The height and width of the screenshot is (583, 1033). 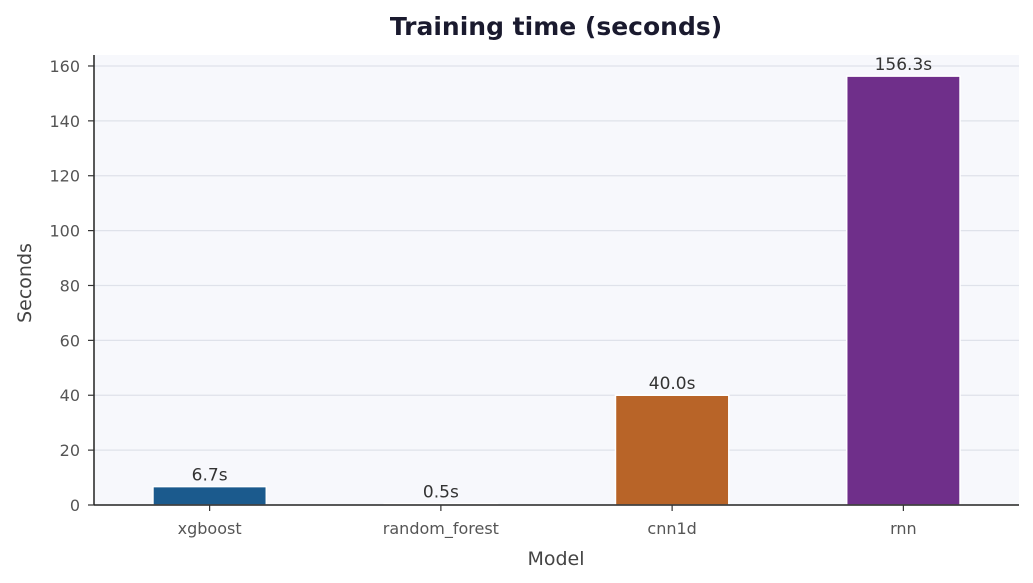 I want to click on bar-value-label: 40.0s, so click(x=672, y=384).